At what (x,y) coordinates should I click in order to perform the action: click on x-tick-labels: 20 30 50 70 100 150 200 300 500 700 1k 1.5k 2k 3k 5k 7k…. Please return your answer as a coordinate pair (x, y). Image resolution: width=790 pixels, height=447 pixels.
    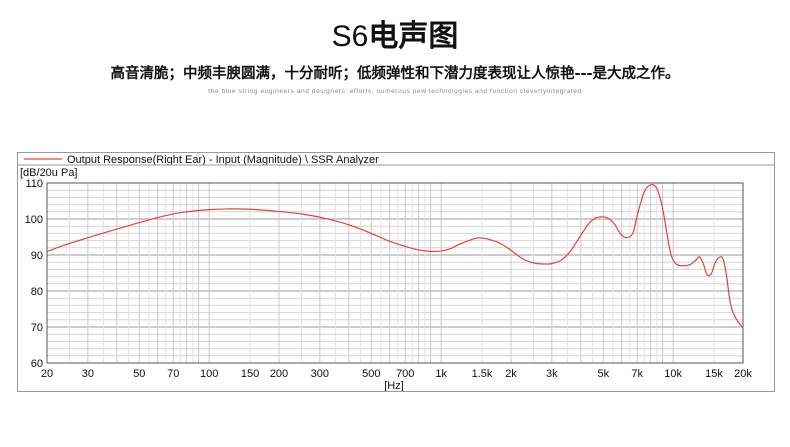
    Looking at the image, I should click on (396, 374).